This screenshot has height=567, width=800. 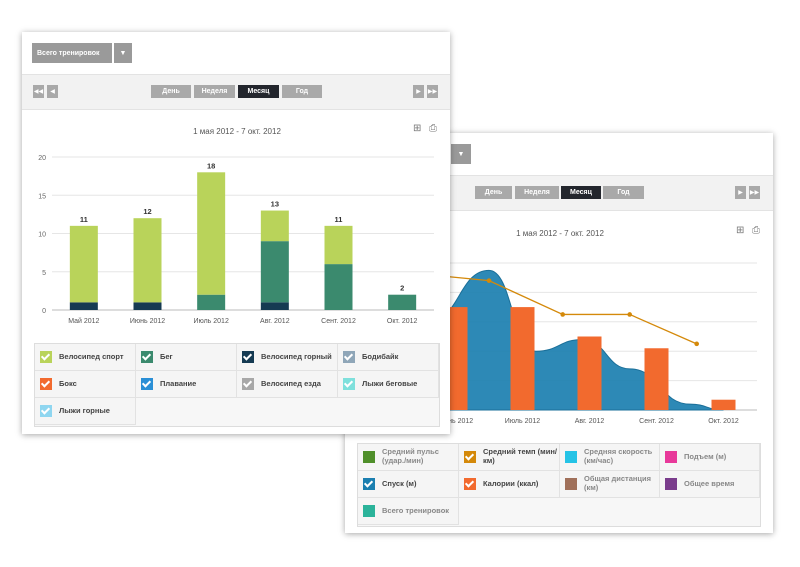 I want to click on x-tick-label: Окт. 2012, so click(x=402, y=321).